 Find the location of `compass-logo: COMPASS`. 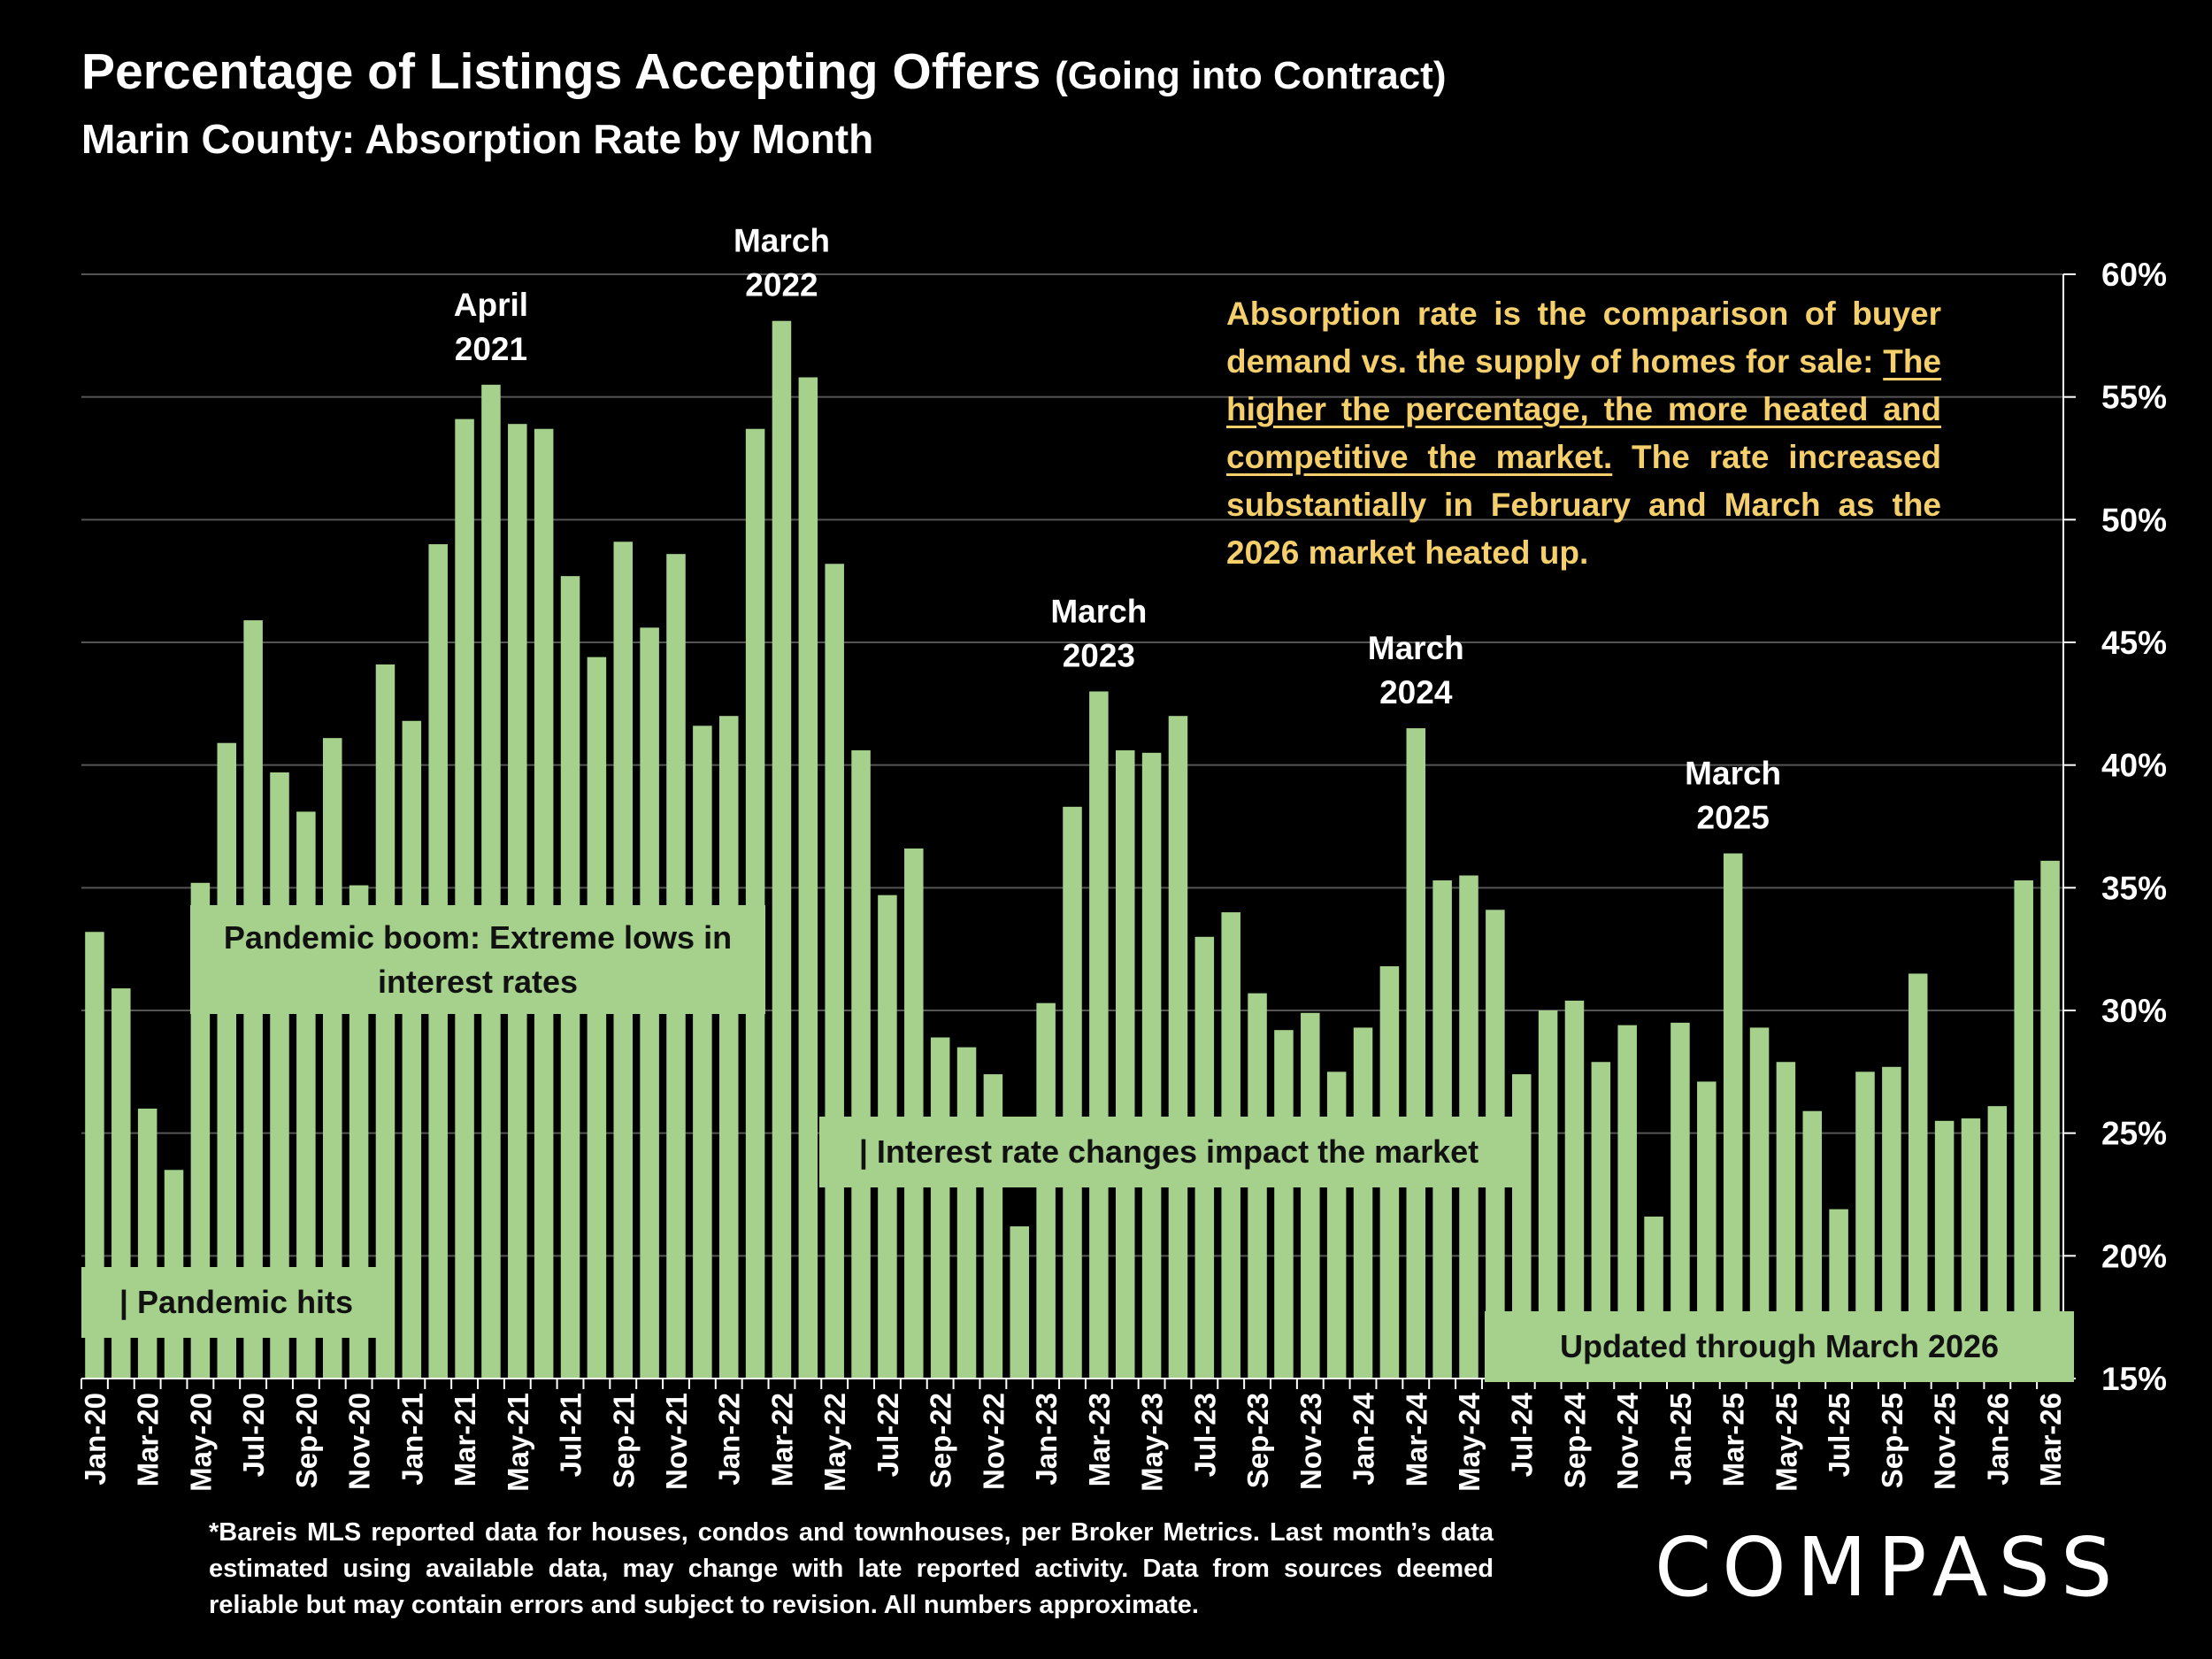

compass-logo: COMPASS is located at coordinates (1889, 1568).